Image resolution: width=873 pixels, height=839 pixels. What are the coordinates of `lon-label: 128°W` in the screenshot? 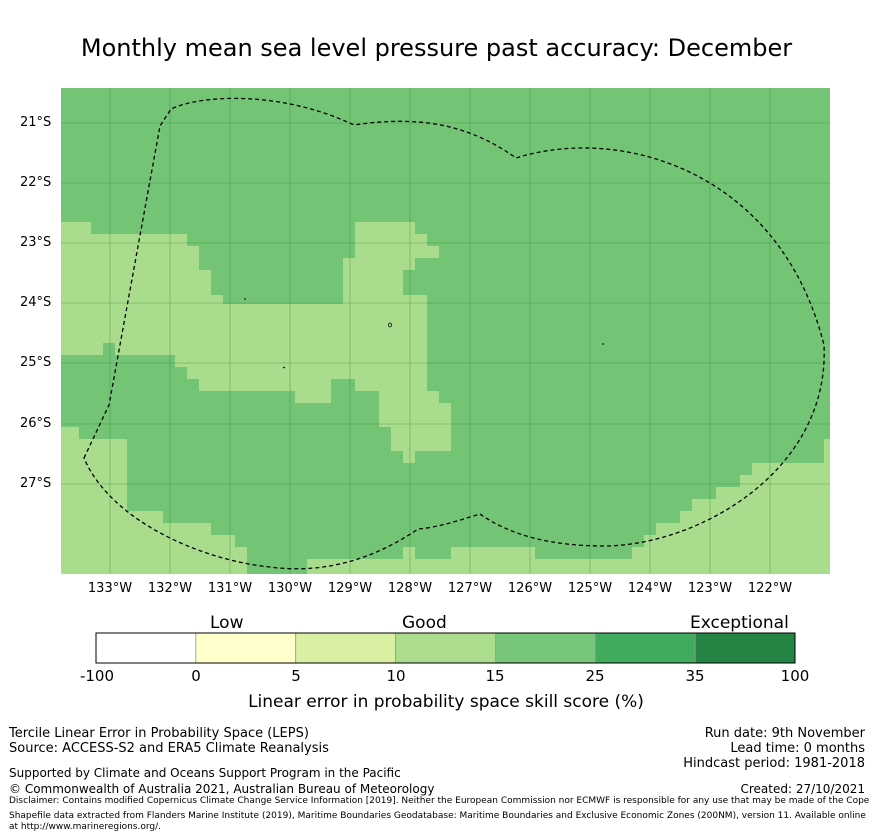 It's located at (410, 588).